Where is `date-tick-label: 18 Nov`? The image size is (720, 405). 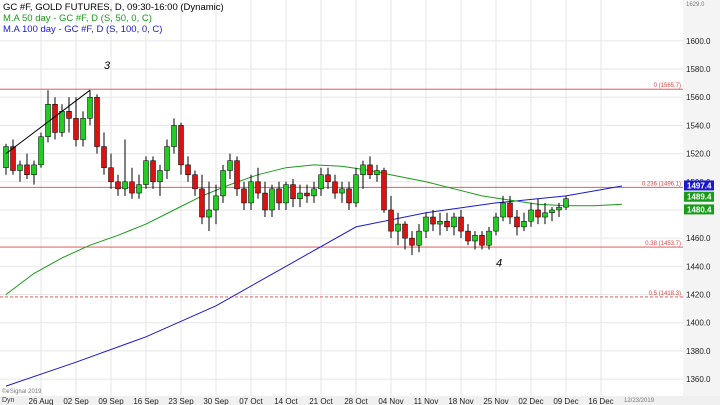 date-tick-label: 18 Nov is located at coordinates (460, 401).